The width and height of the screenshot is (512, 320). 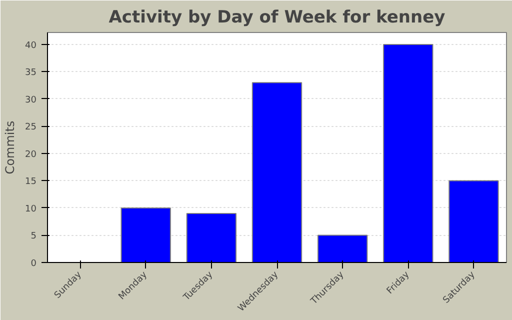 What do you see at coordinates (33, 237) in the screenshot?
I see `y-tick-label: 5` at bounding box center [33, 237].